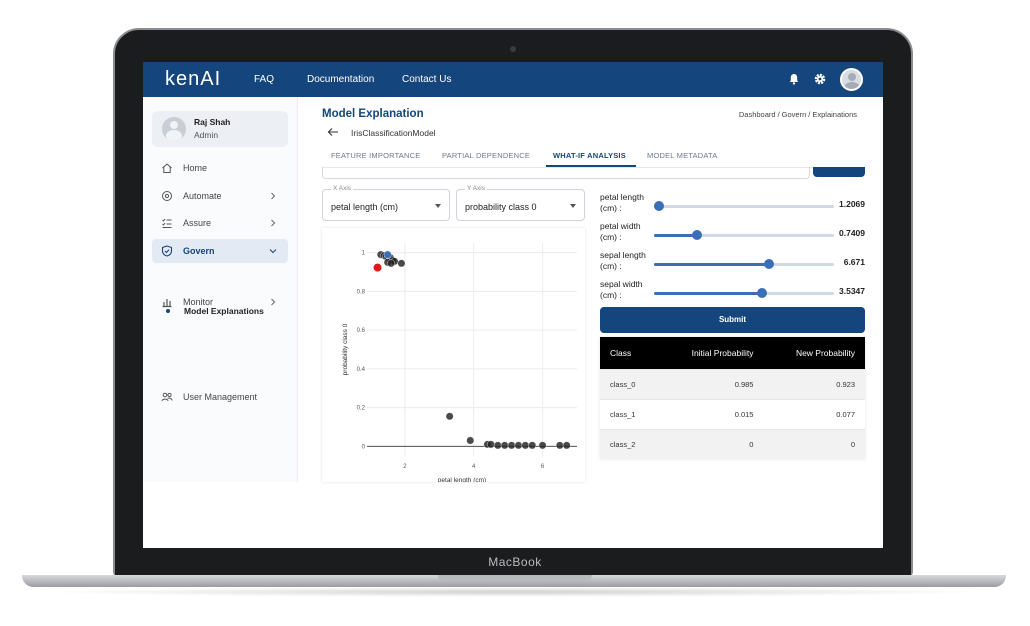 The height and width of the screenshot is (626, 1030). Describe the element at coordinates (364, 447) in the screenshot. I see `y-tick-label: 0` at that location.